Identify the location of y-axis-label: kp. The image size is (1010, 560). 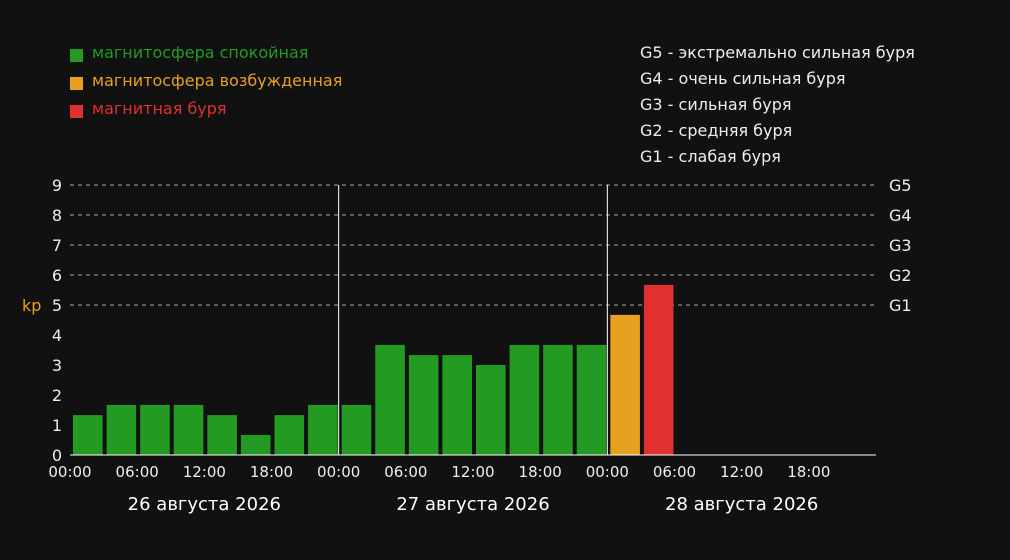
(31, 305).